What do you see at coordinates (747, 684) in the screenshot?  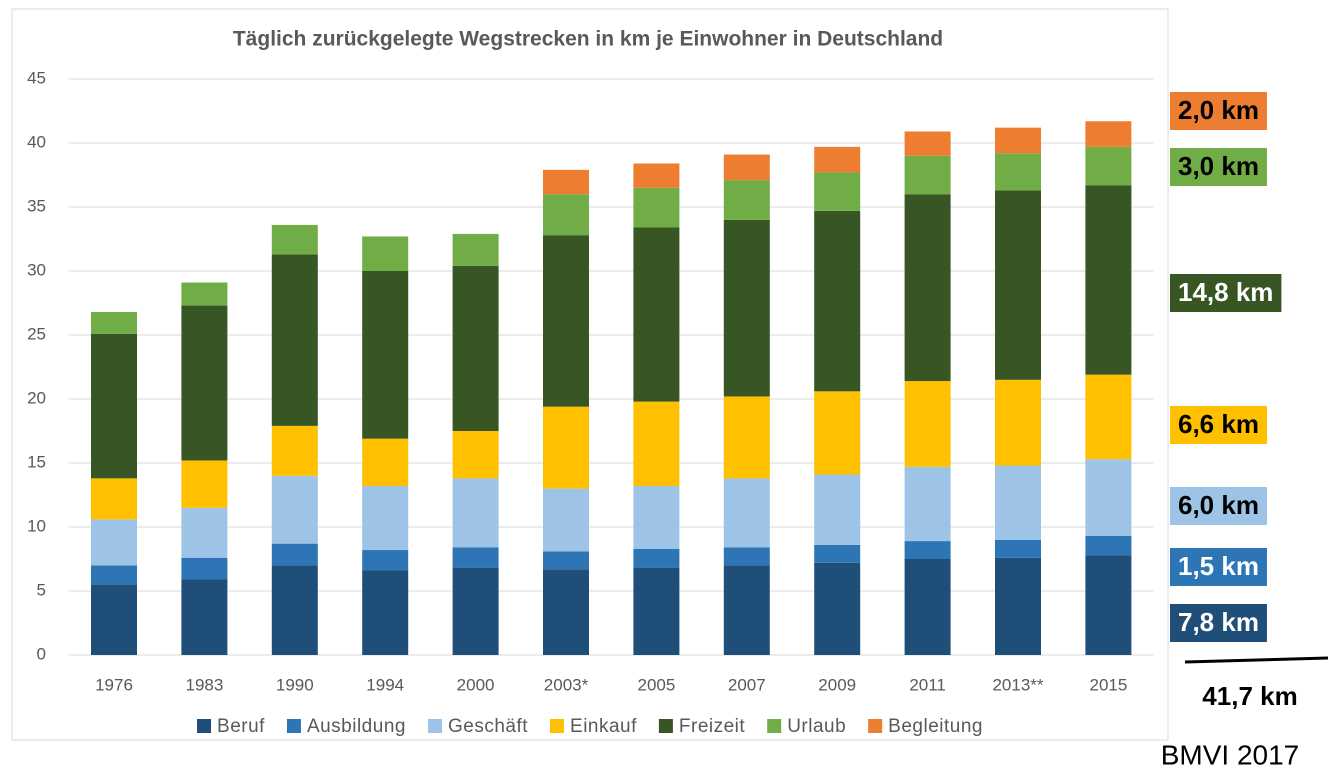 I see `x-tick-label: 2007` at bounding box center [747, 684].